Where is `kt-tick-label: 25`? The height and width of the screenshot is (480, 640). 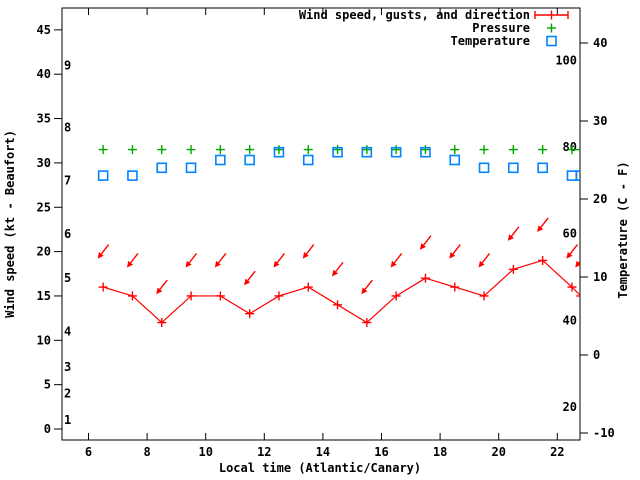
kt-tick-label: 25 is located at coordinates (44, 207).